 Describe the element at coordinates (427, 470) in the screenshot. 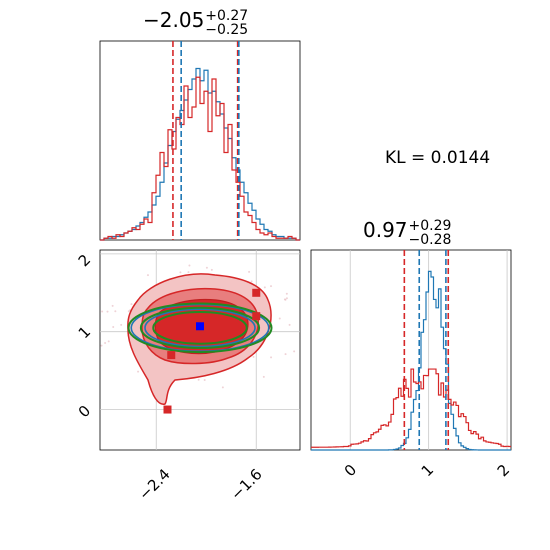

I see `xtick-label-right-1: 1` at that location.